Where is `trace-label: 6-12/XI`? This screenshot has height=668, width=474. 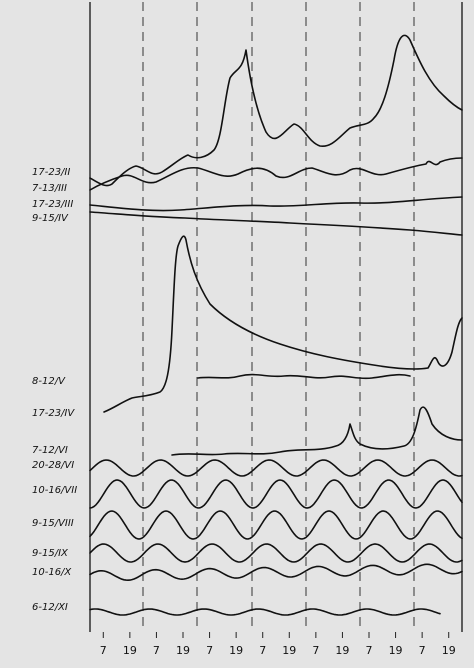 trace-label: 6-12/XI is located at coordinates (50, 607).